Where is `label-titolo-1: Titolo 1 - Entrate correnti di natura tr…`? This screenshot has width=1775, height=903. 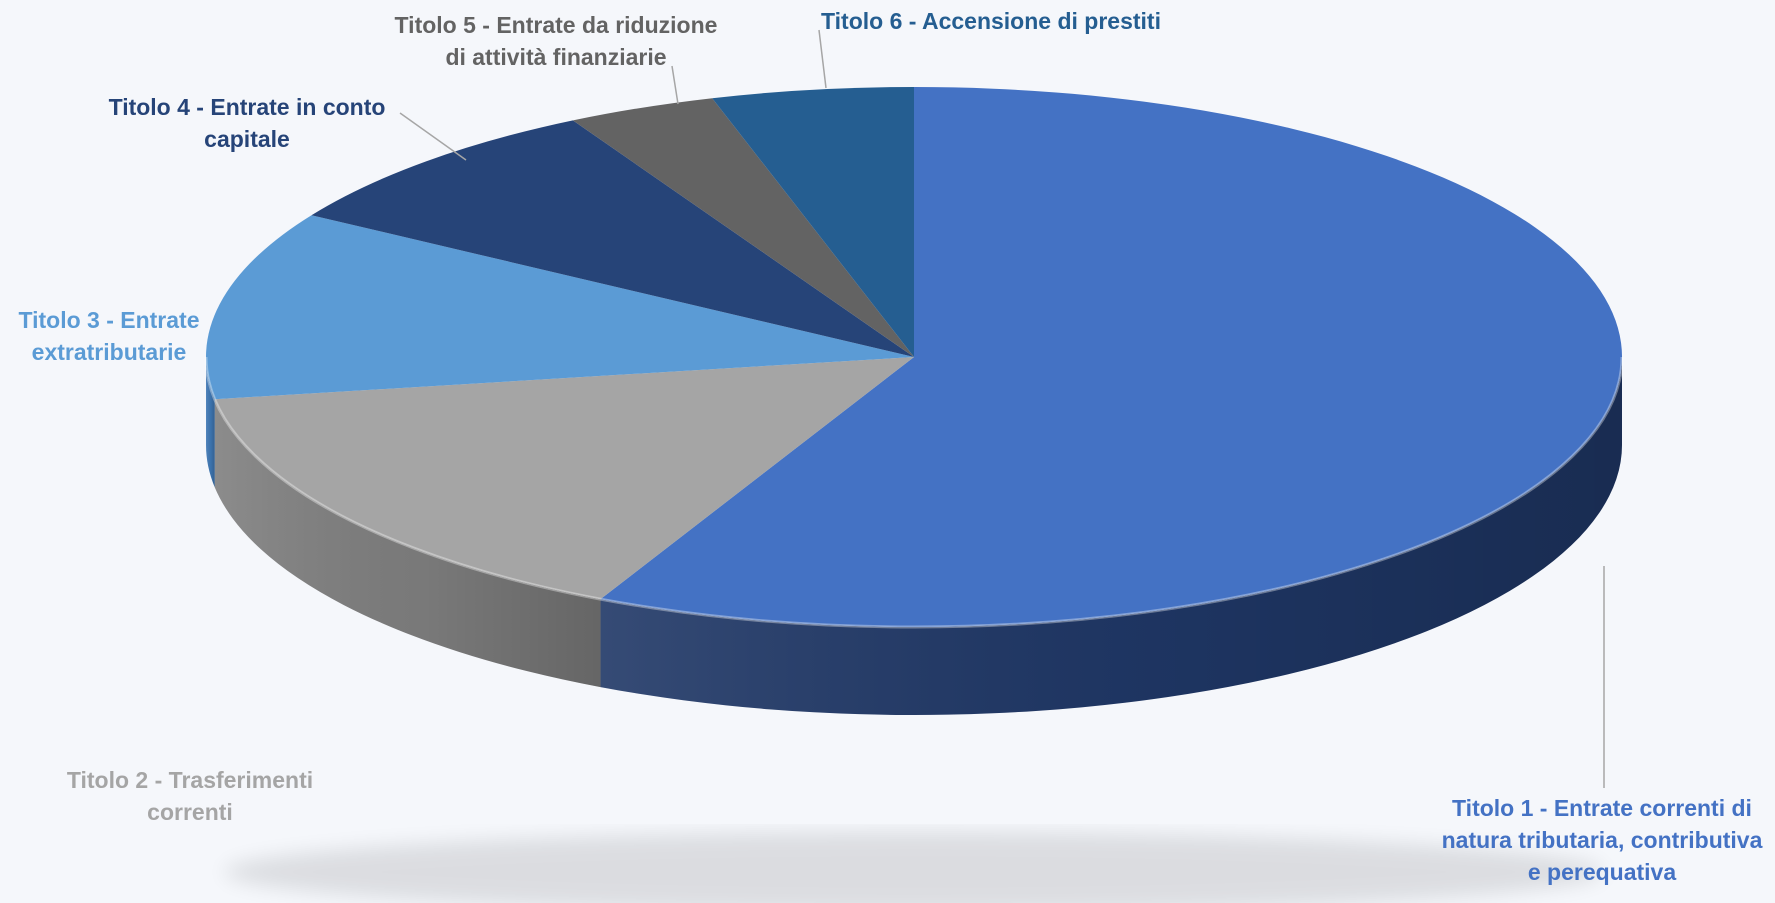
label-titolo-1: Titolo 1 - Entrate correnti di natura tr… is located at coordinates (1602, 840).